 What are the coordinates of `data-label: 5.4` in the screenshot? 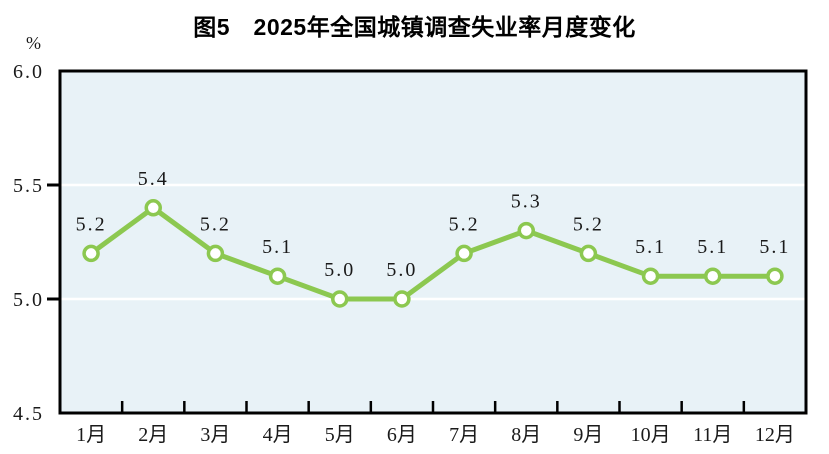 It's located at (153, 179).